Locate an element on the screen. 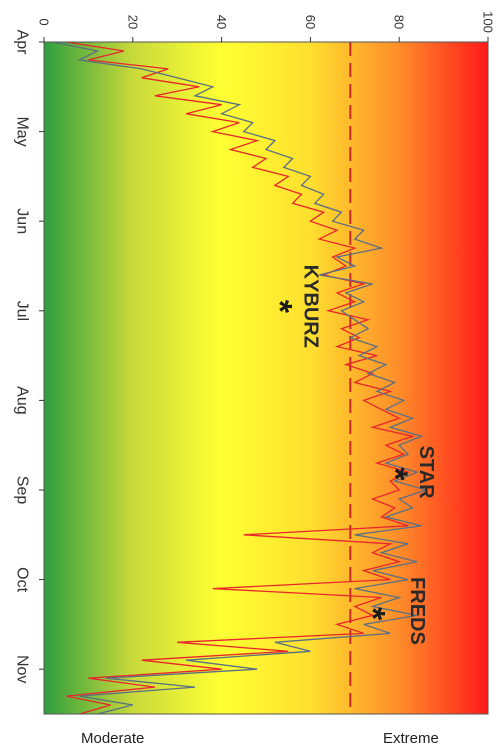 The image size is (499, 751). annotation-freds: FREDS is located at coordinates (417, 611).